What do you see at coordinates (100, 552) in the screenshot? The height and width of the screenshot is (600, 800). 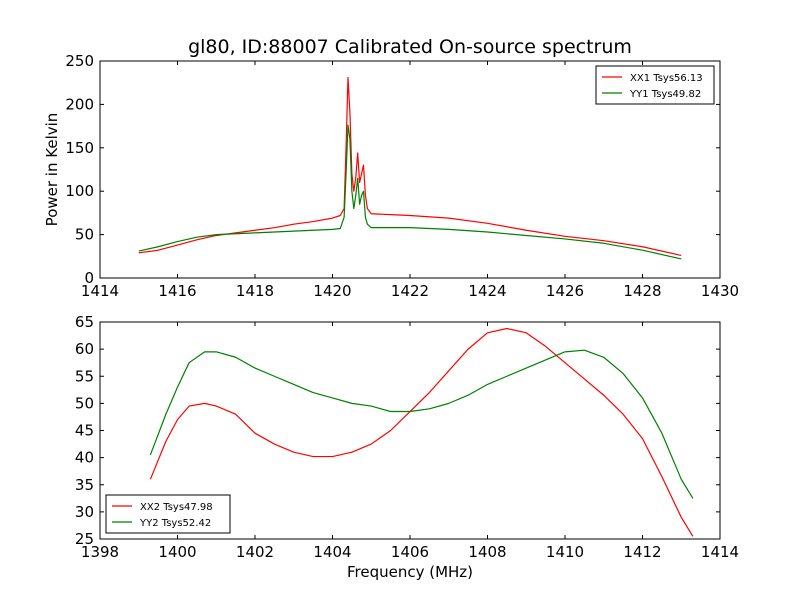 I see `x-tick-label: 1398` at bounding box center [100, 552].